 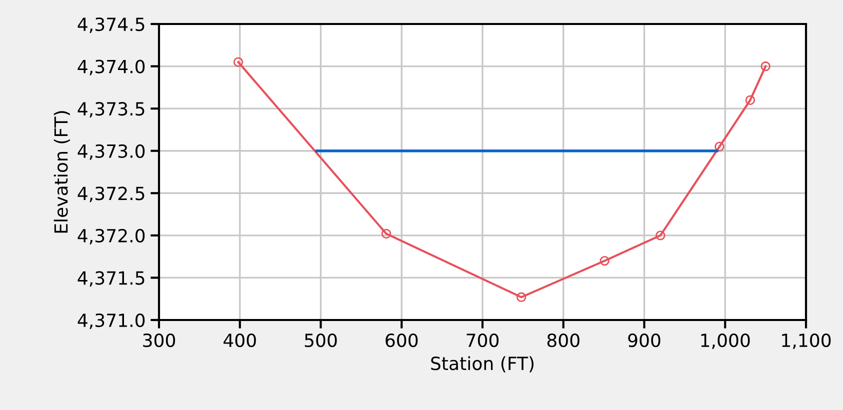 What do you see at coordinates (111, 279) in the screenshot?
I see `y-tick-label: 4,371.5` at bounding box center [111, 279].